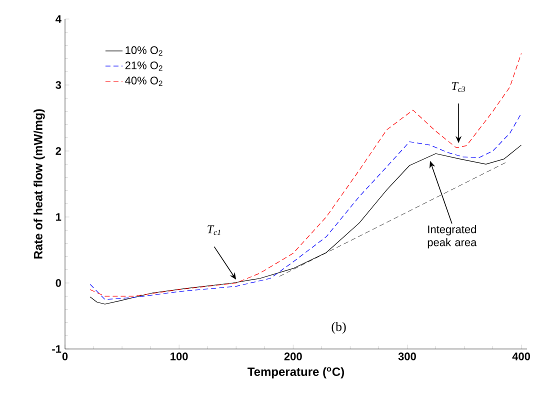 The image size is (535, 409). What do you see at coordinates (59, 85) in the screenshot?
I see `y-tick-label: 3` at bounding box center [59, 85].